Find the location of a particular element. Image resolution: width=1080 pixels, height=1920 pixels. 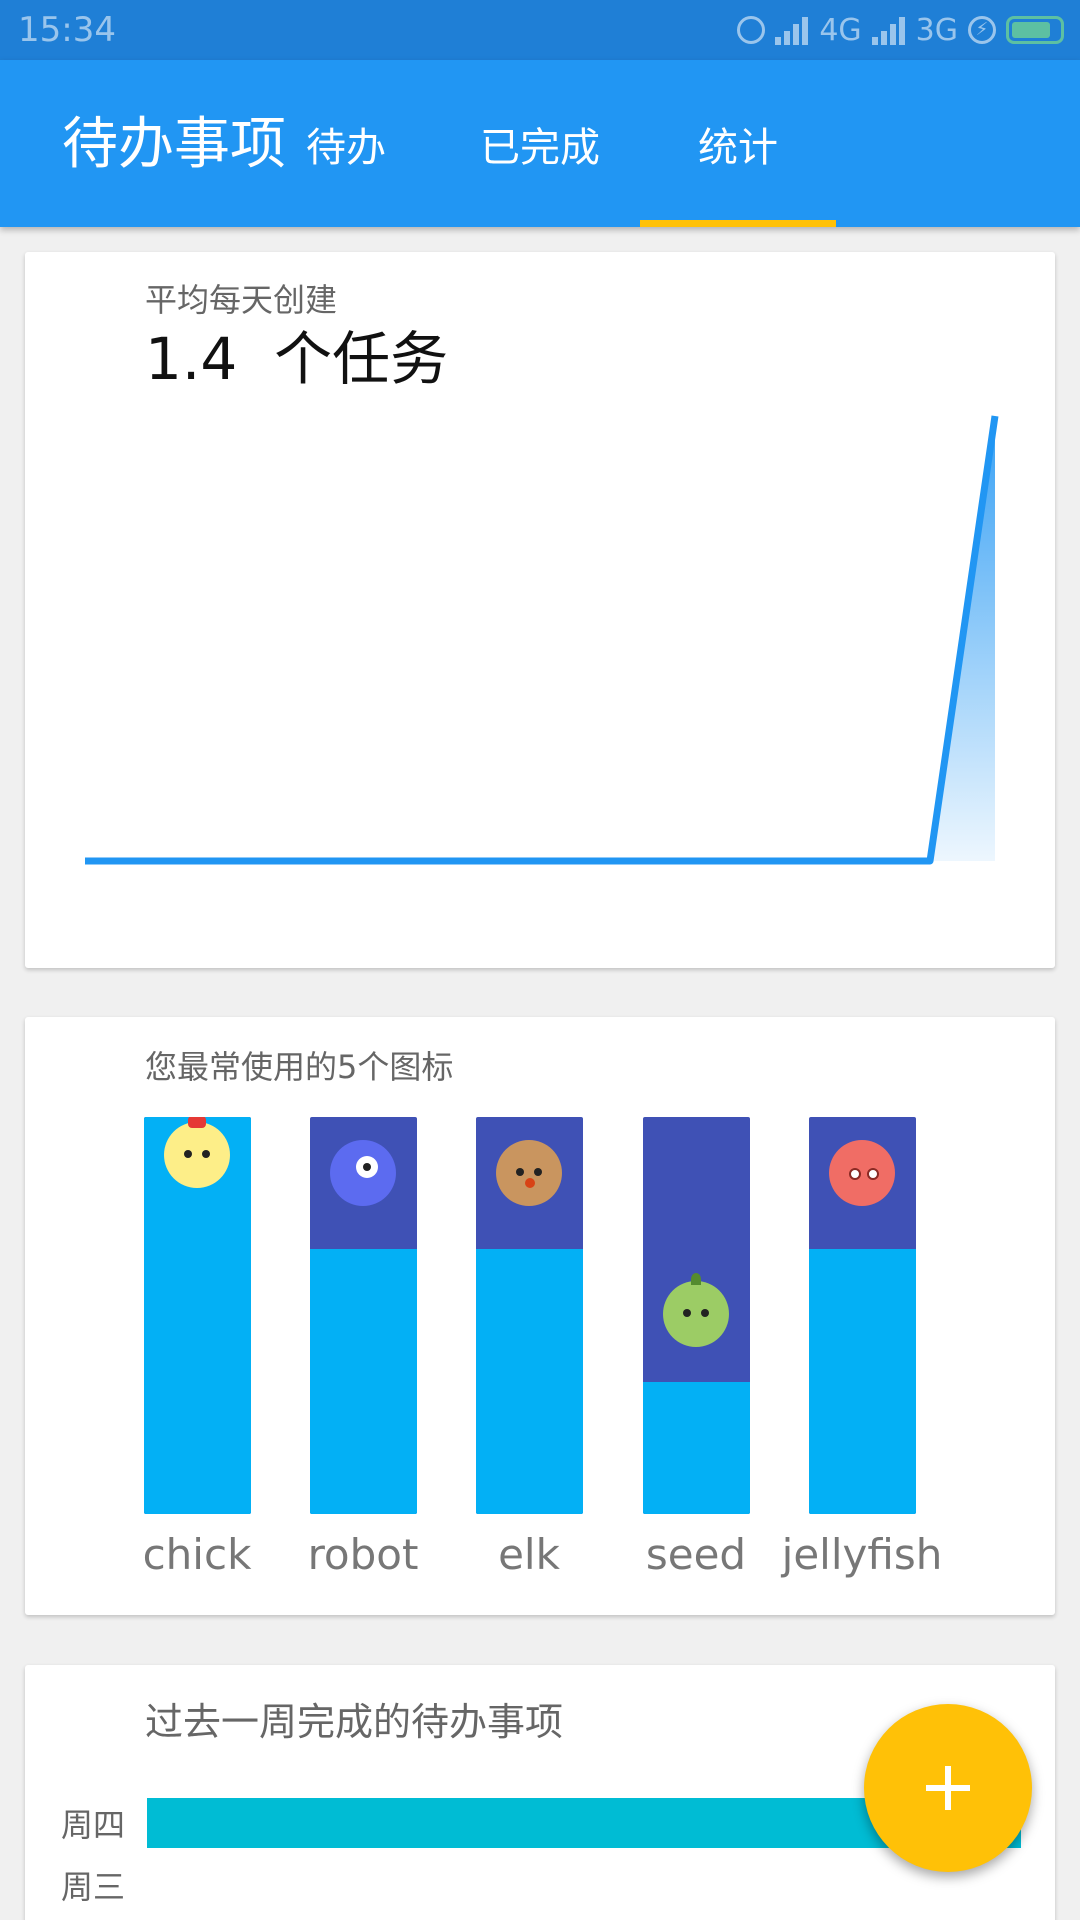

top-icons-subtitle: 您最常使用的5个图标 is located at coordinates (299, 1067).